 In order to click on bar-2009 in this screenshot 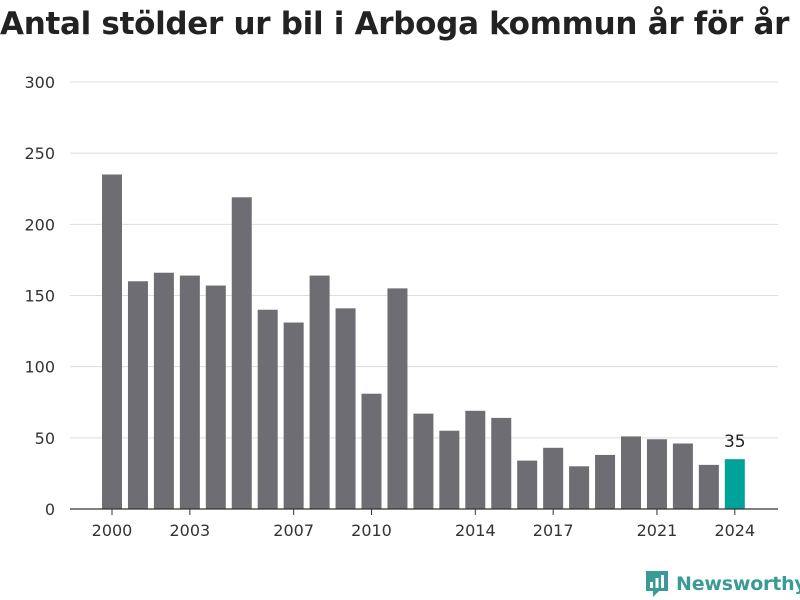, I will do `click(345, 408)`.